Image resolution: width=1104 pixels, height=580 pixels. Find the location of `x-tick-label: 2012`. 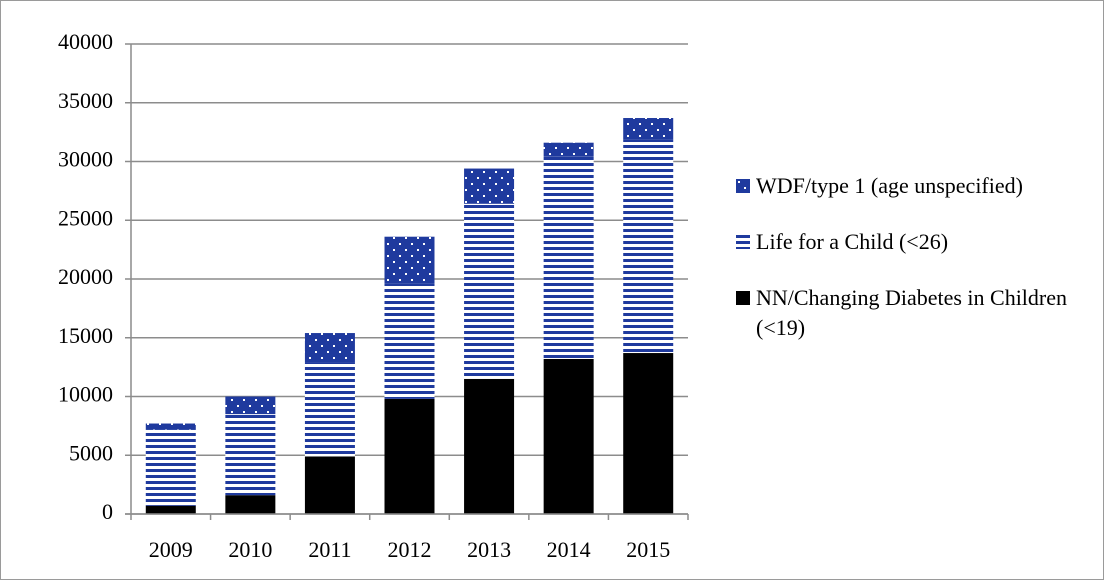

x-tick-label: 2012 is located at coordinates (410, 549).